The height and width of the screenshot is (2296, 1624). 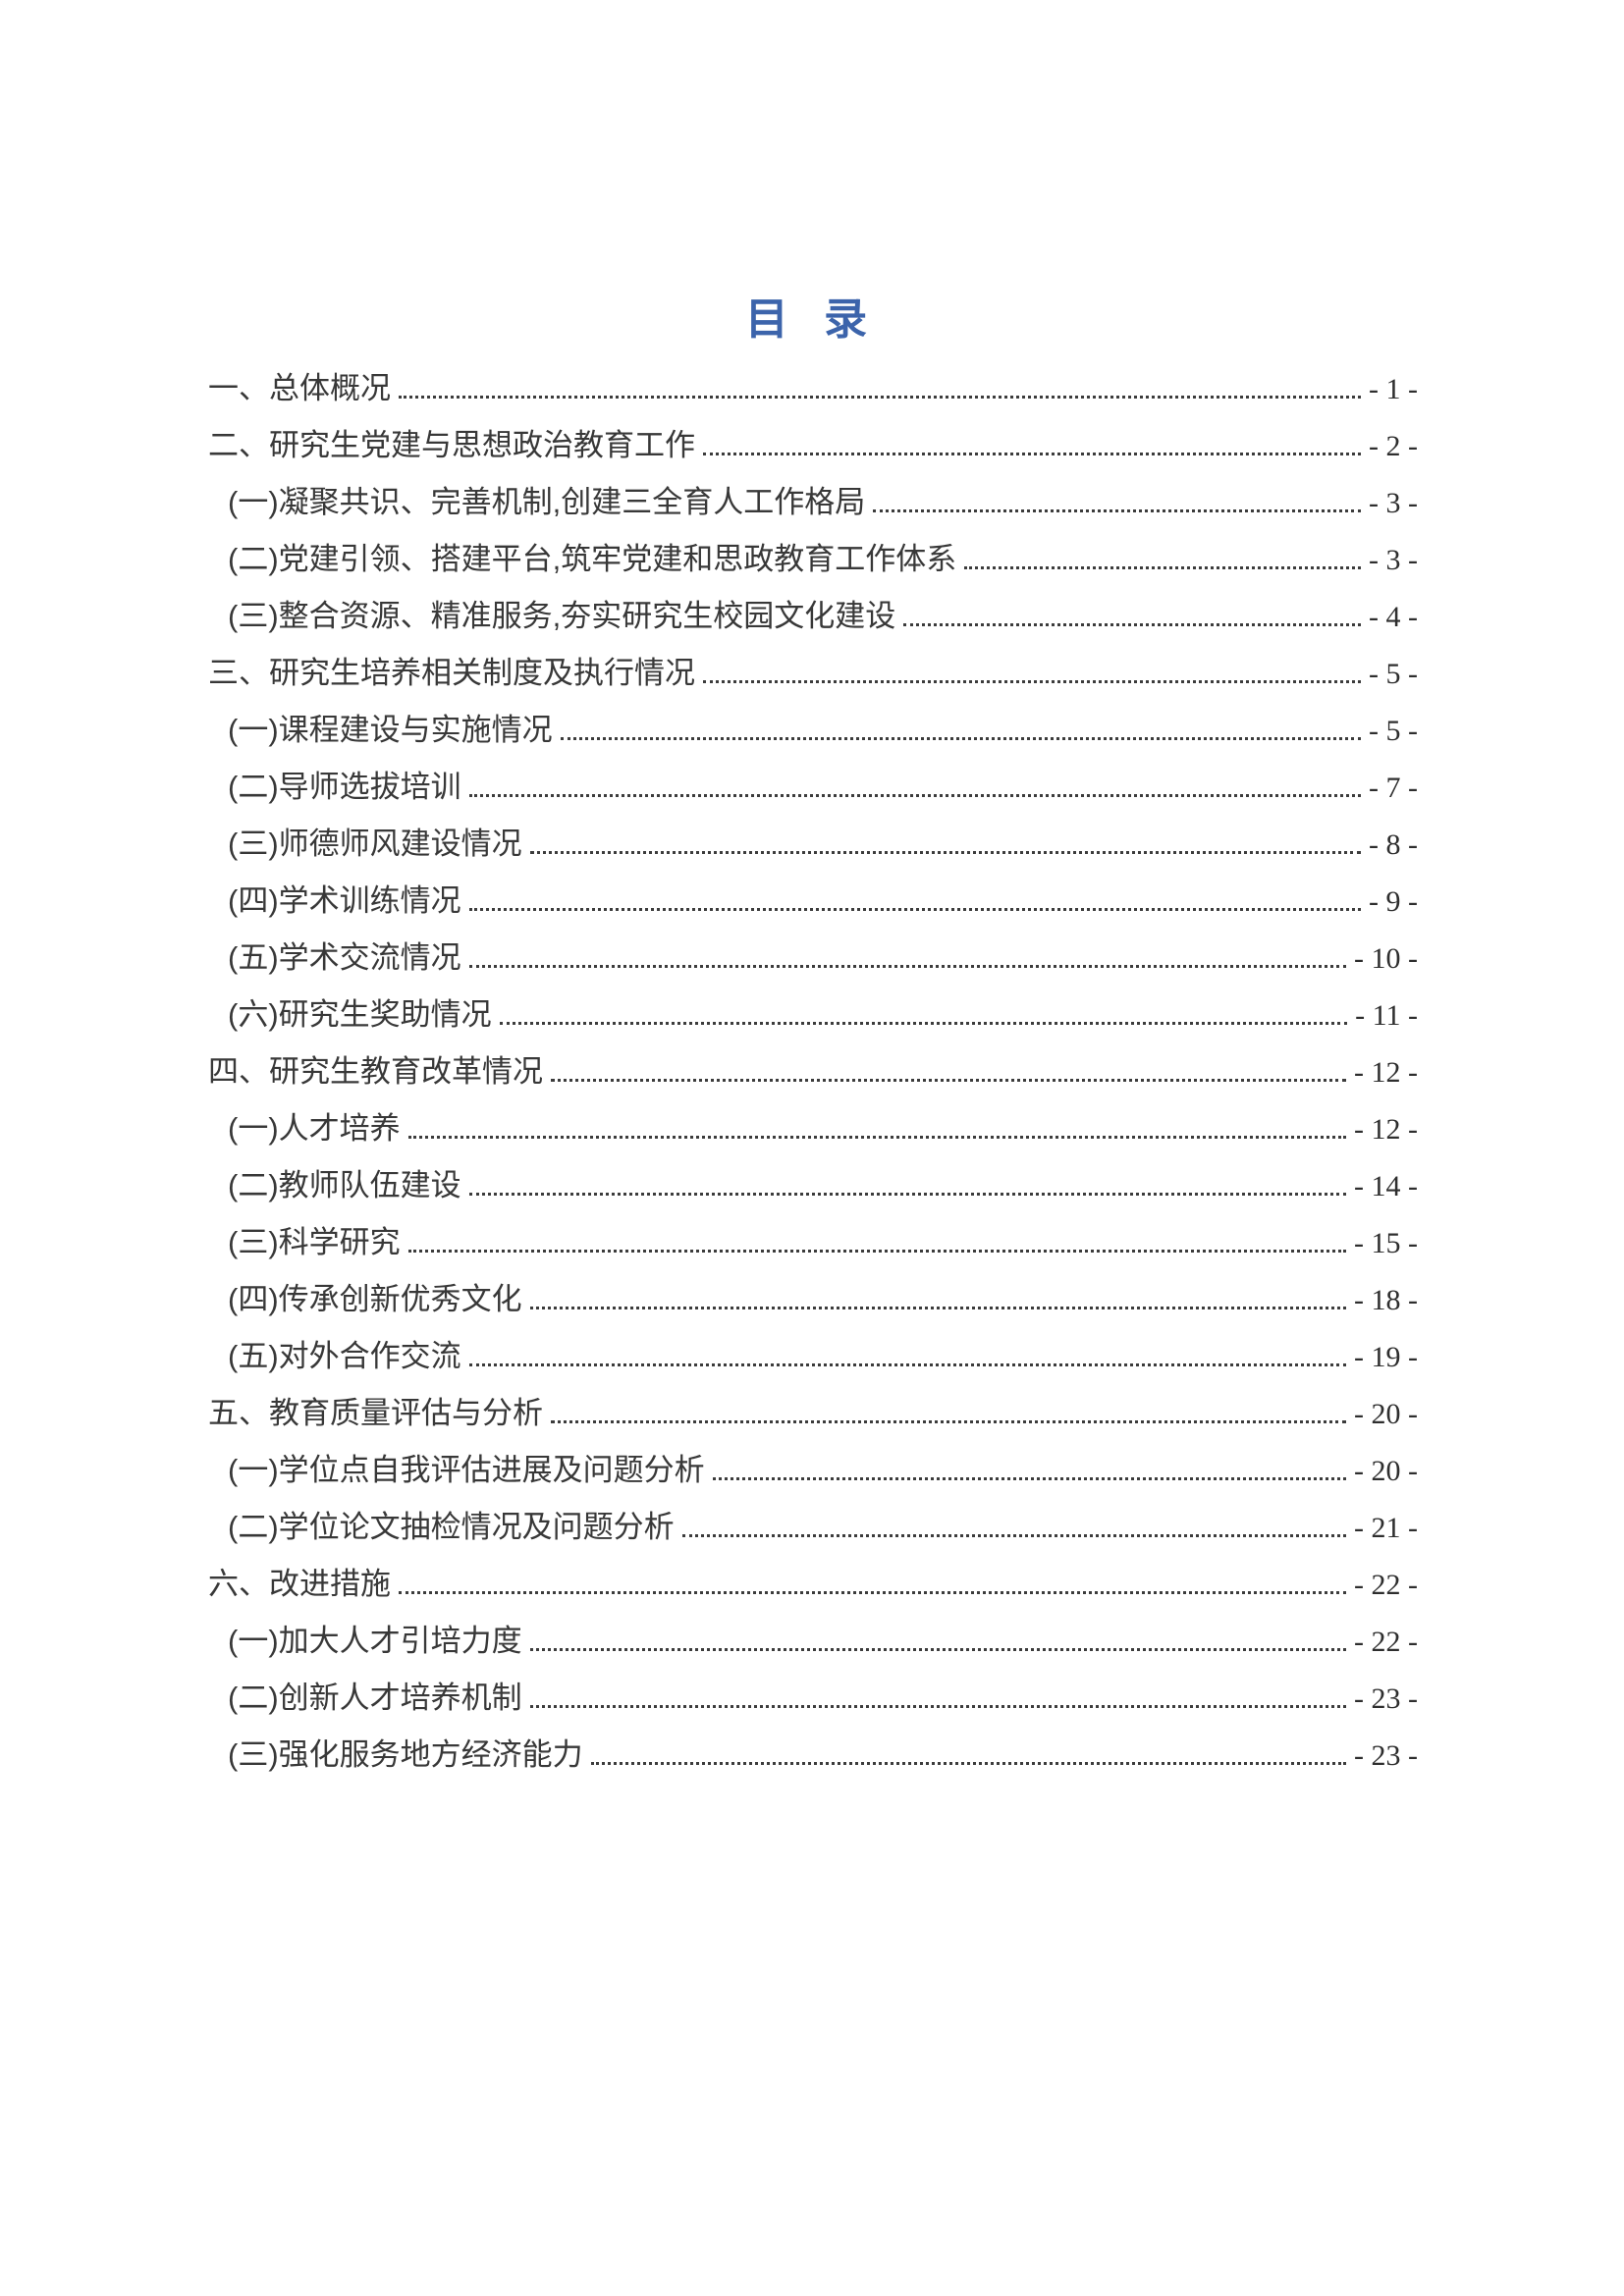 What do you see at coordinates (592, 558) in the screenshot?
I see `toc-entry-label: (二)党建引领、搭建平台,筑牢党建和思政教育工作体系` at bounding box center [592, 558].